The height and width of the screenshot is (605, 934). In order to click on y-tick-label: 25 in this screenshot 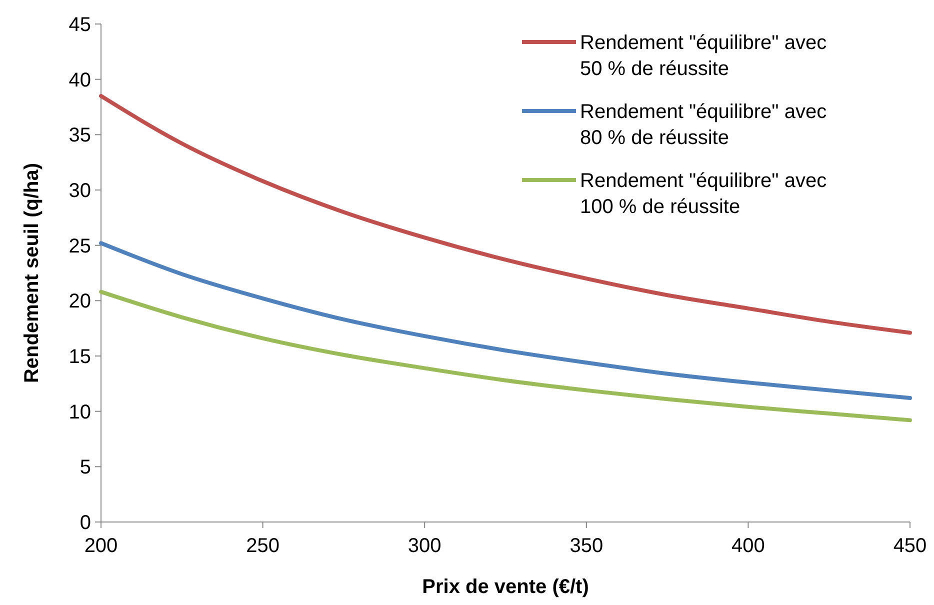, I will do `click(79, 246)`.